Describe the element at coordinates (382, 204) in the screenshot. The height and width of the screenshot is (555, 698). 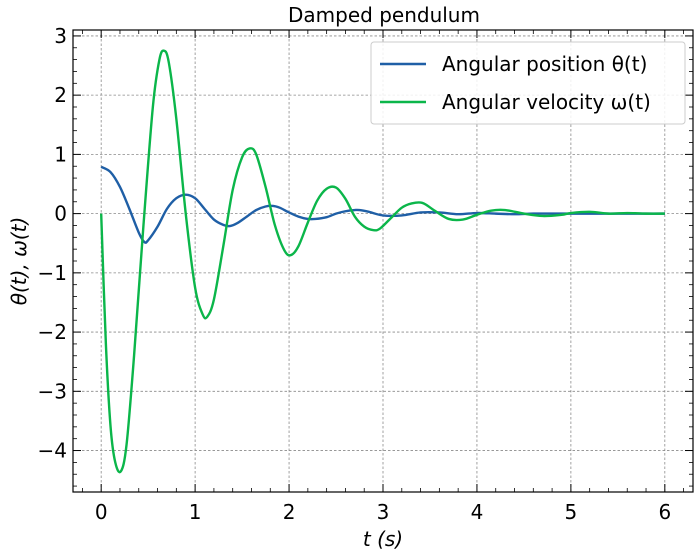
I see `series-line-position` at that location.